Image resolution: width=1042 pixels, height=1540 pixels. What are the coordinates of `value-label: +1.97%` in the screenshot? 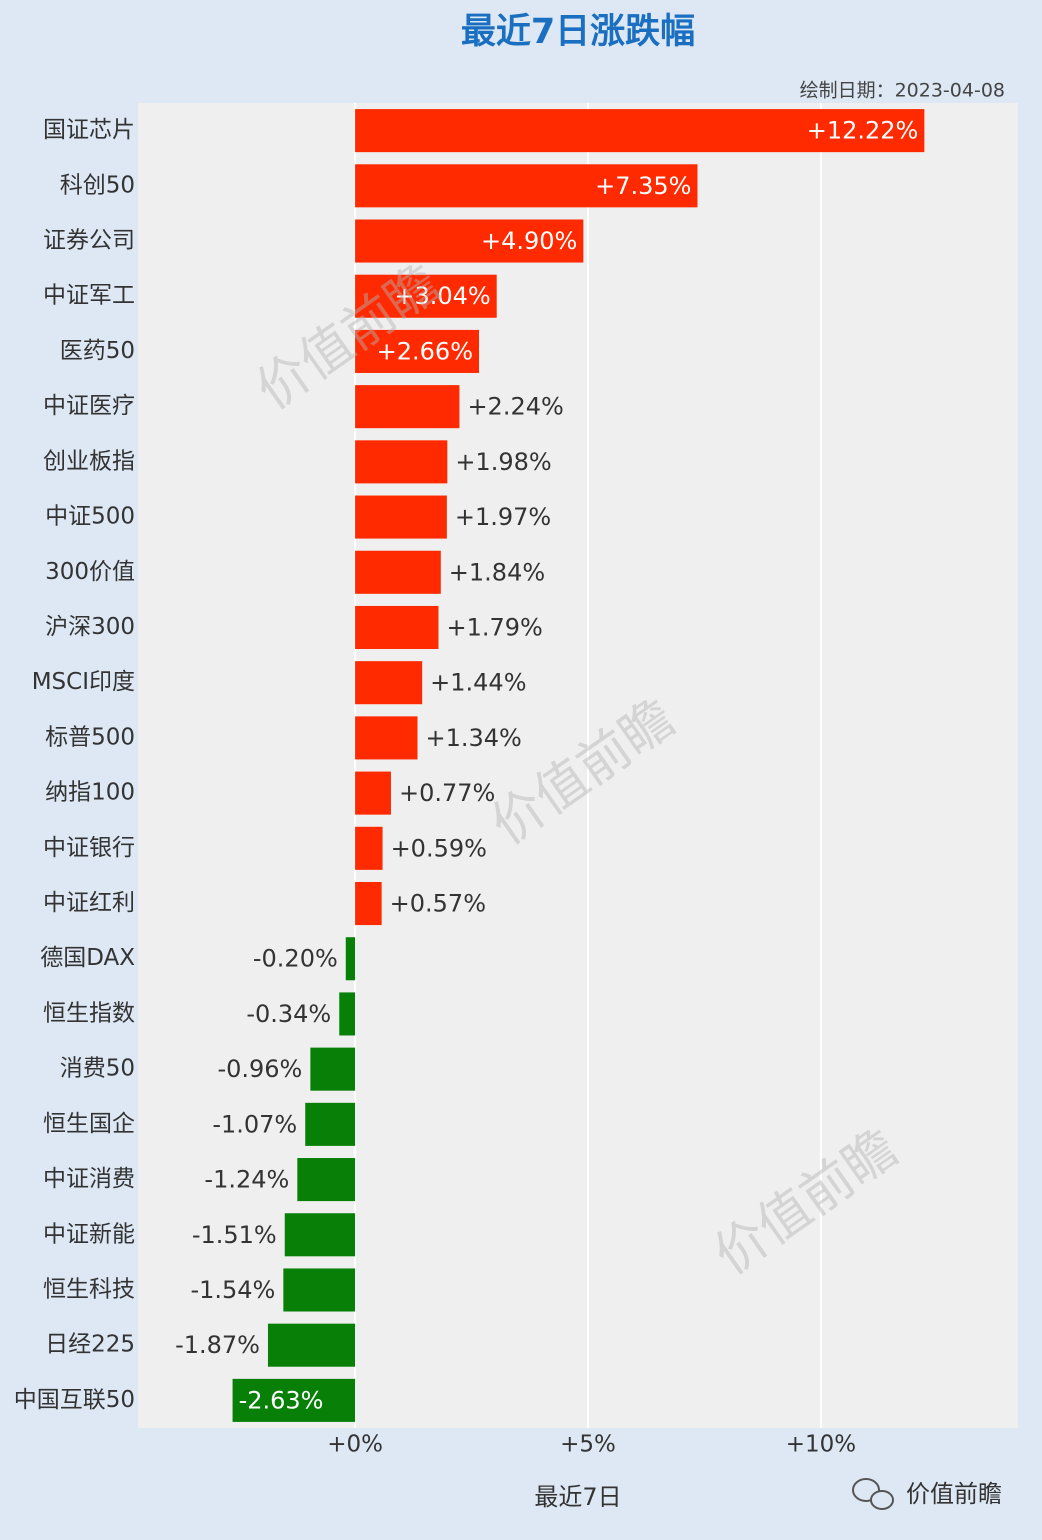 It's located at (503, 517).